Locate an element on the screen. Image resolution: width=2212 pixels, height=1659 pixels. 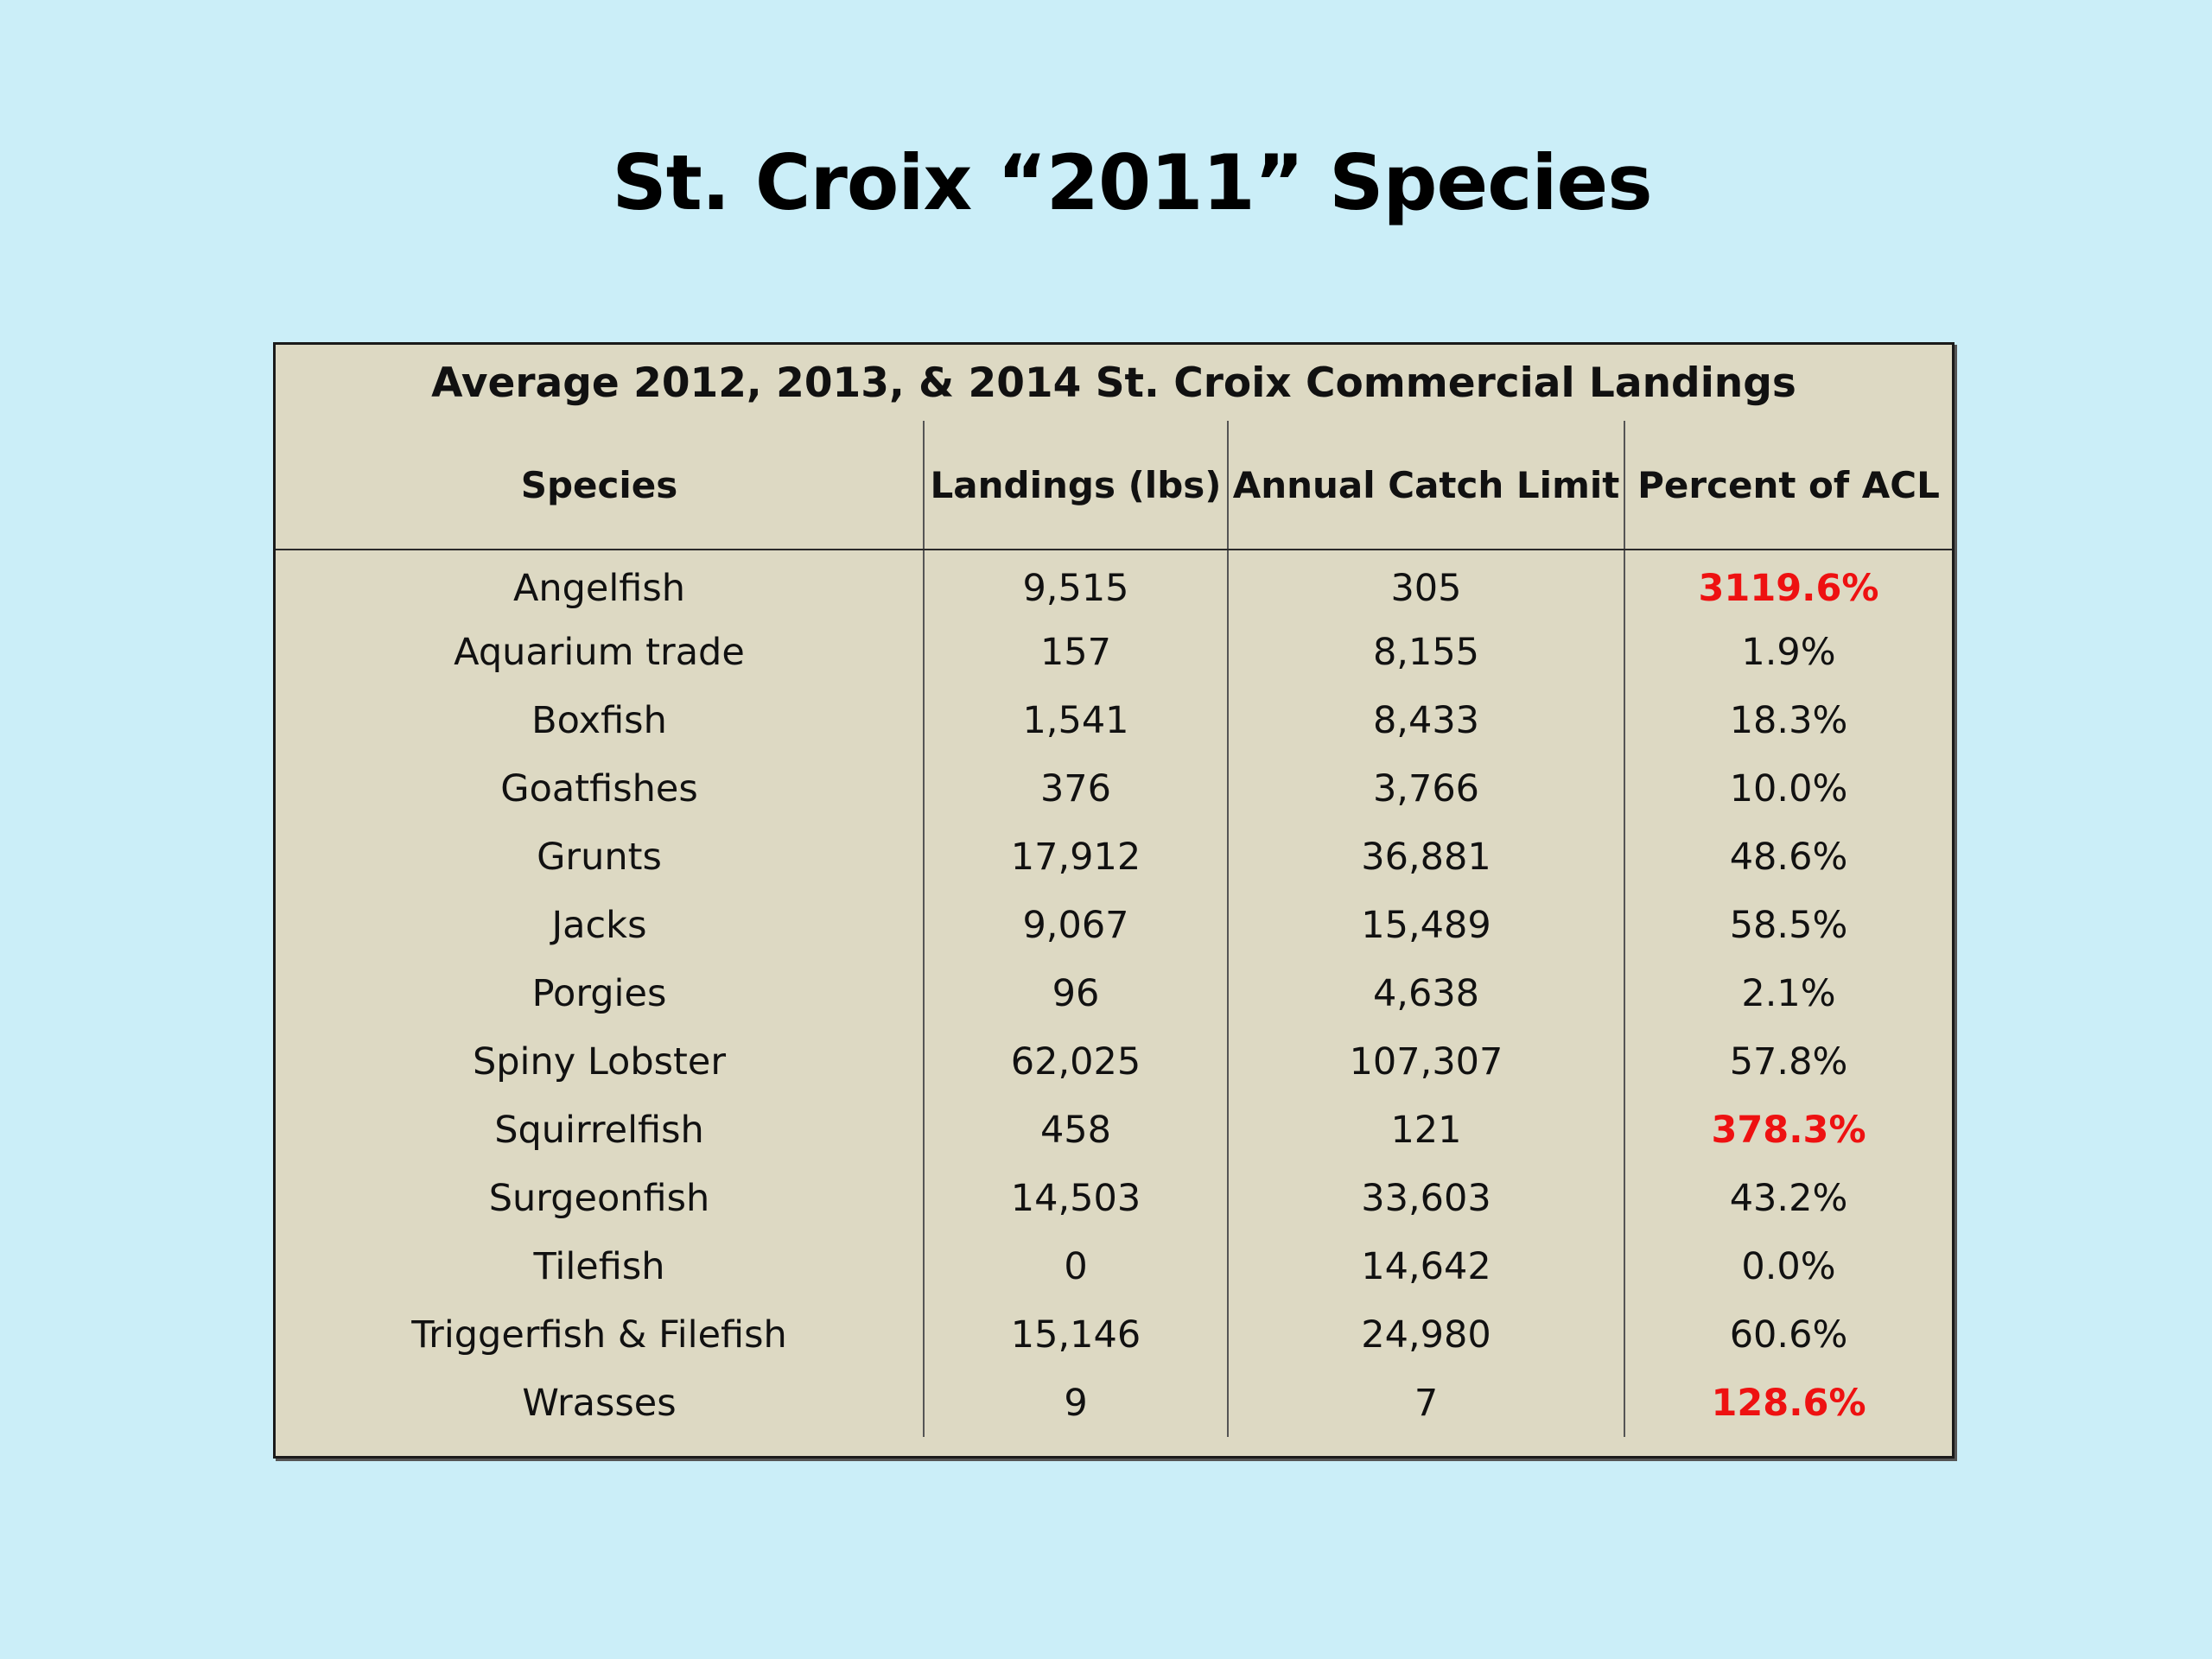
table-row: Jacks 9,067 15,489 58.5% is located at coordinates (1114, 925).